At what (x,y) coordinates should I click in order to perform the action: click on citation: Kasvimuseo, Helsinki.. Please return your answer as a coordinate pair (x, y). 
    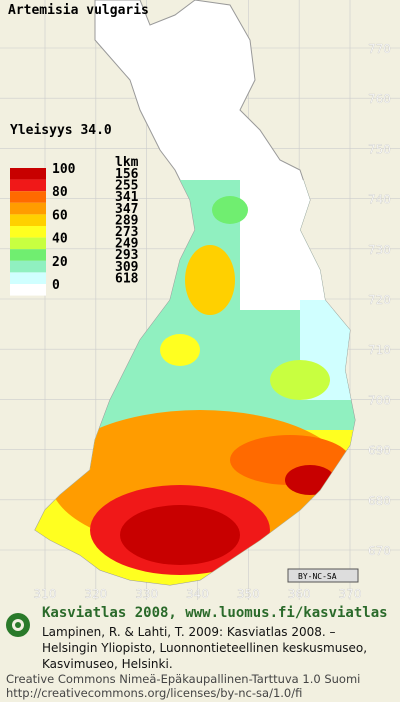
    Looking at the image, I should click on (107, 664).